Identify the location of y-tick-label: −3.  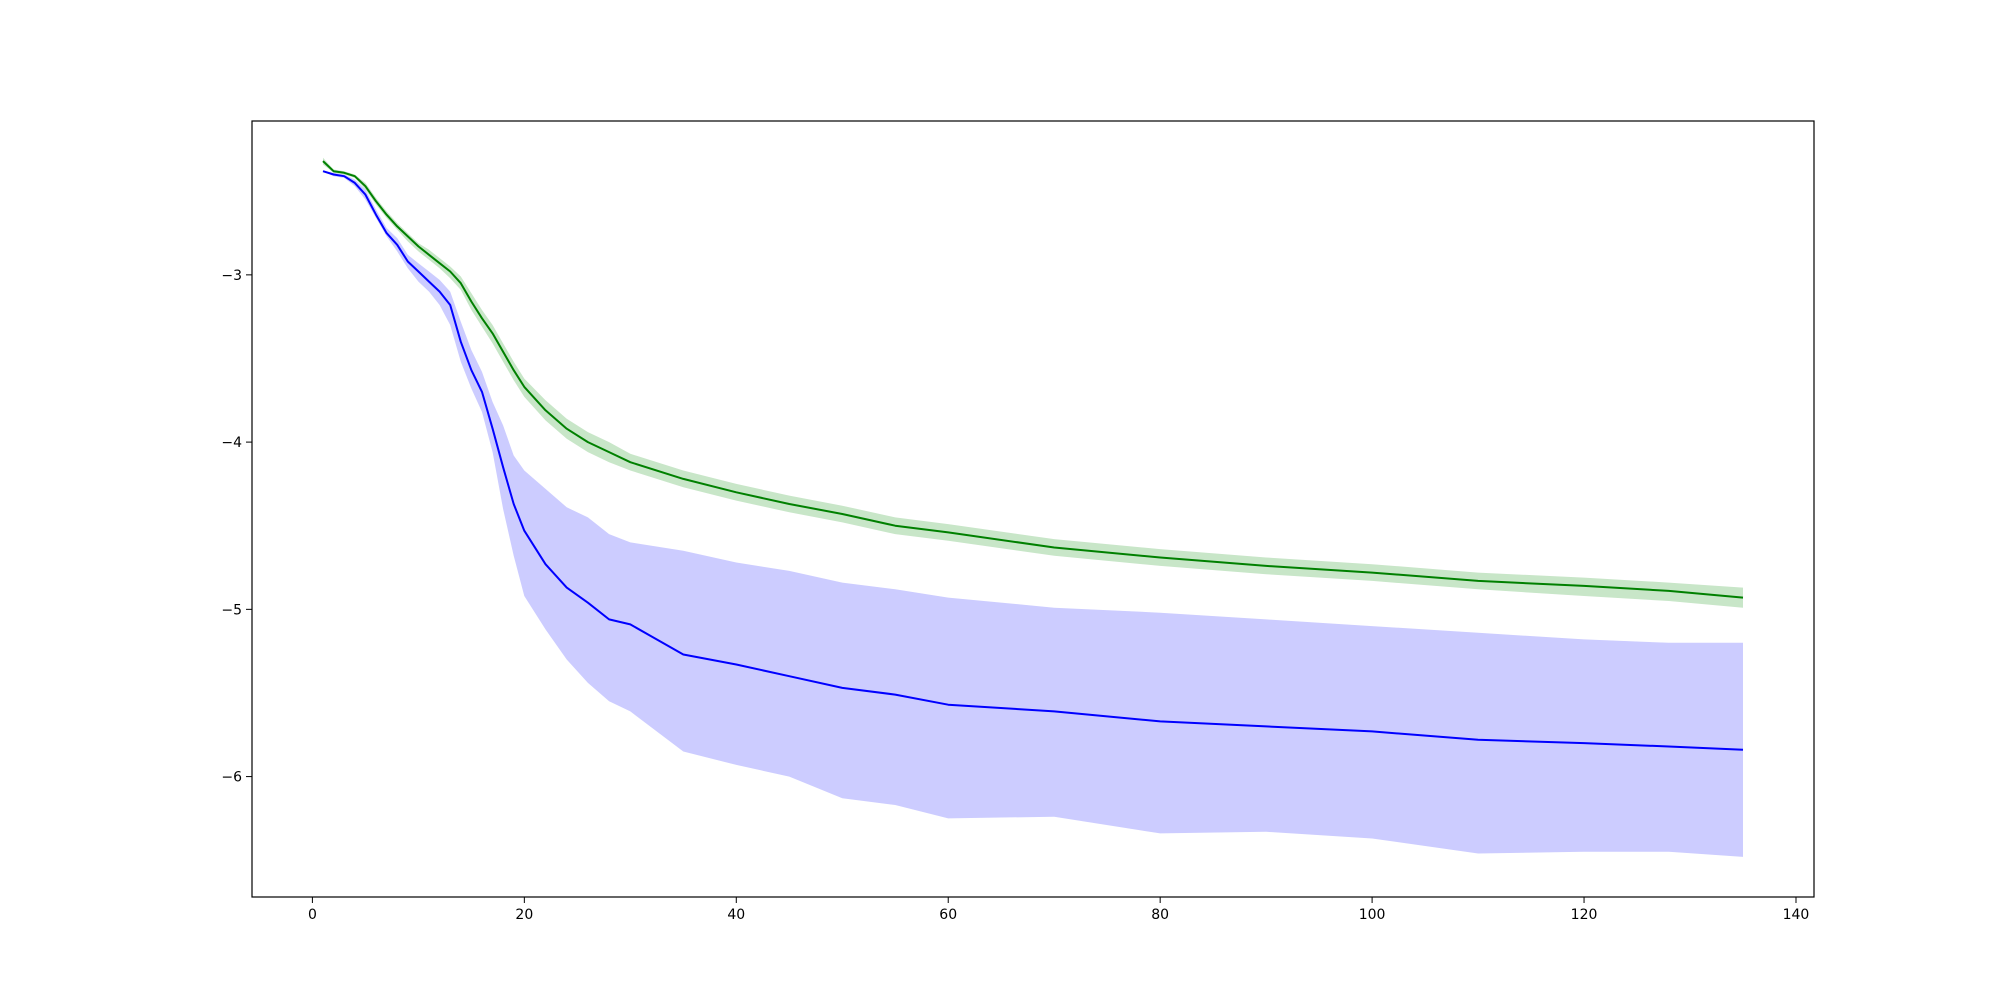
(231, 276).